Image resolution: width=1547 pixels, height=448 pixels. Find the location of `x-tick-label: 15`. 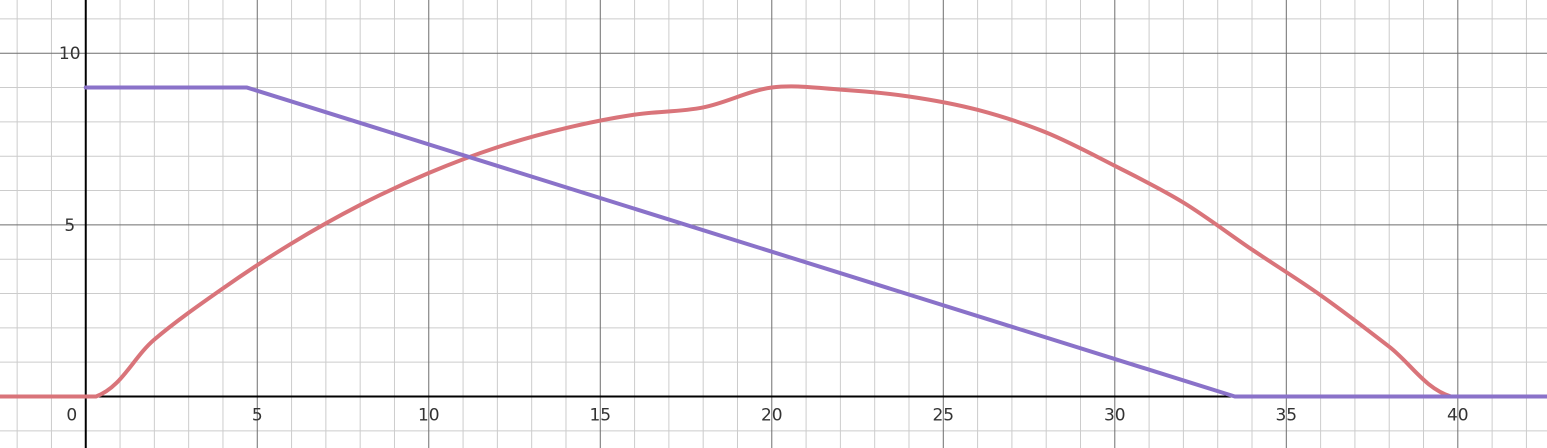

x-tick-label: 15 is located at coordinates (600, 416).